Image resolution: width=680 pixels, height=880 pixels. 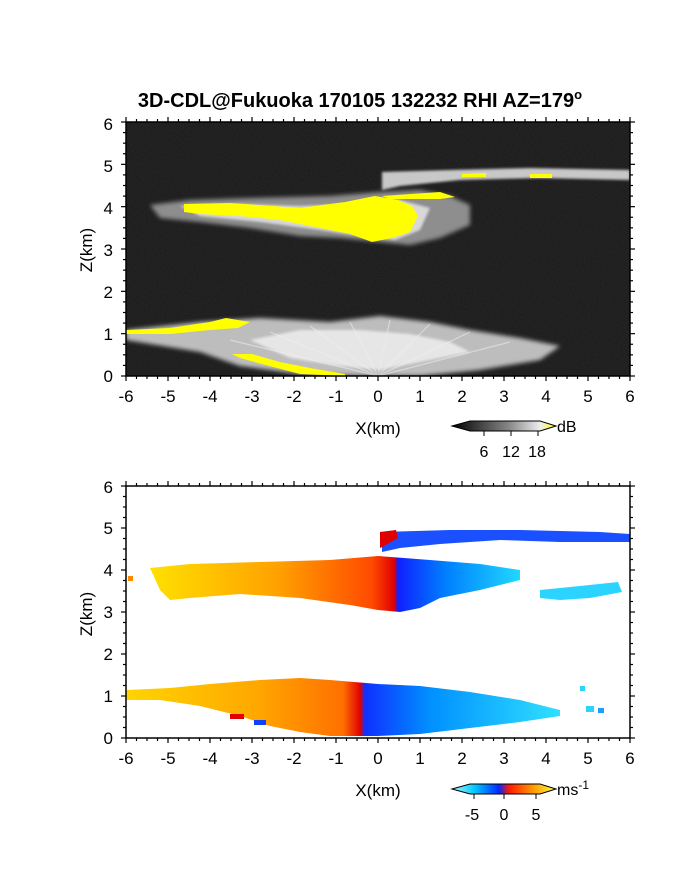 I want to click on velocity-upper-red-edge, so click(x=389, y=539).